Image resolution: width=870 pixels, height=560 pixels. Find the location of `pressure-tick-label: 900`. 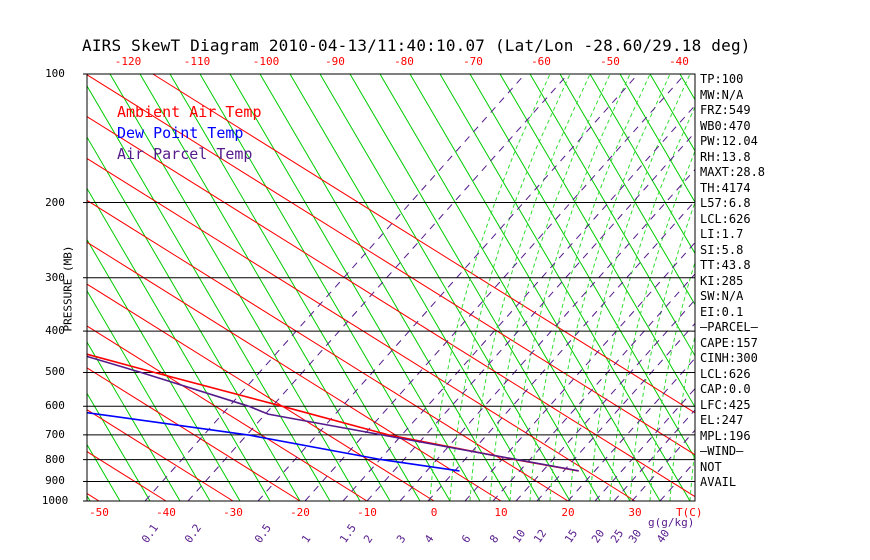

pressure-tick-label: 900 is located at coordinates (55, 480).